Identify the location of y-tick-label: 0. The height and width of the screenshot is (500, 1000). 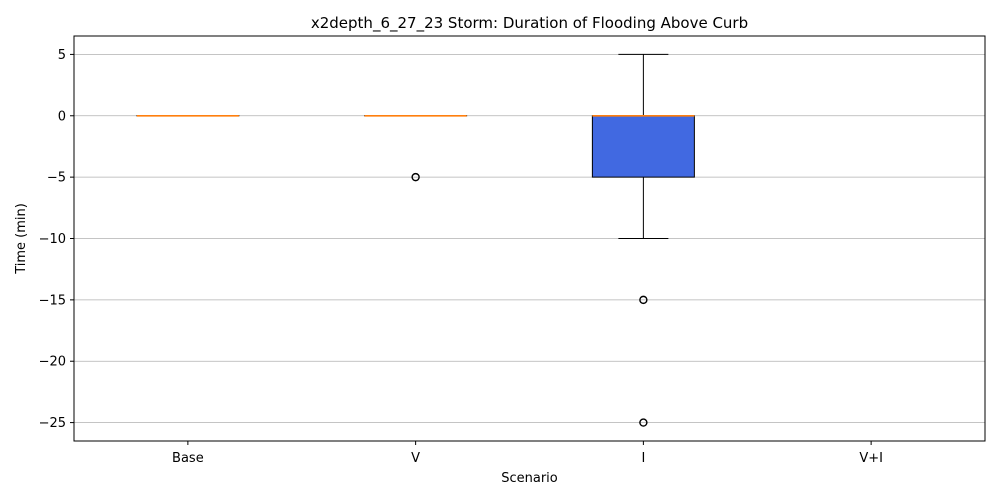
(62, 116).